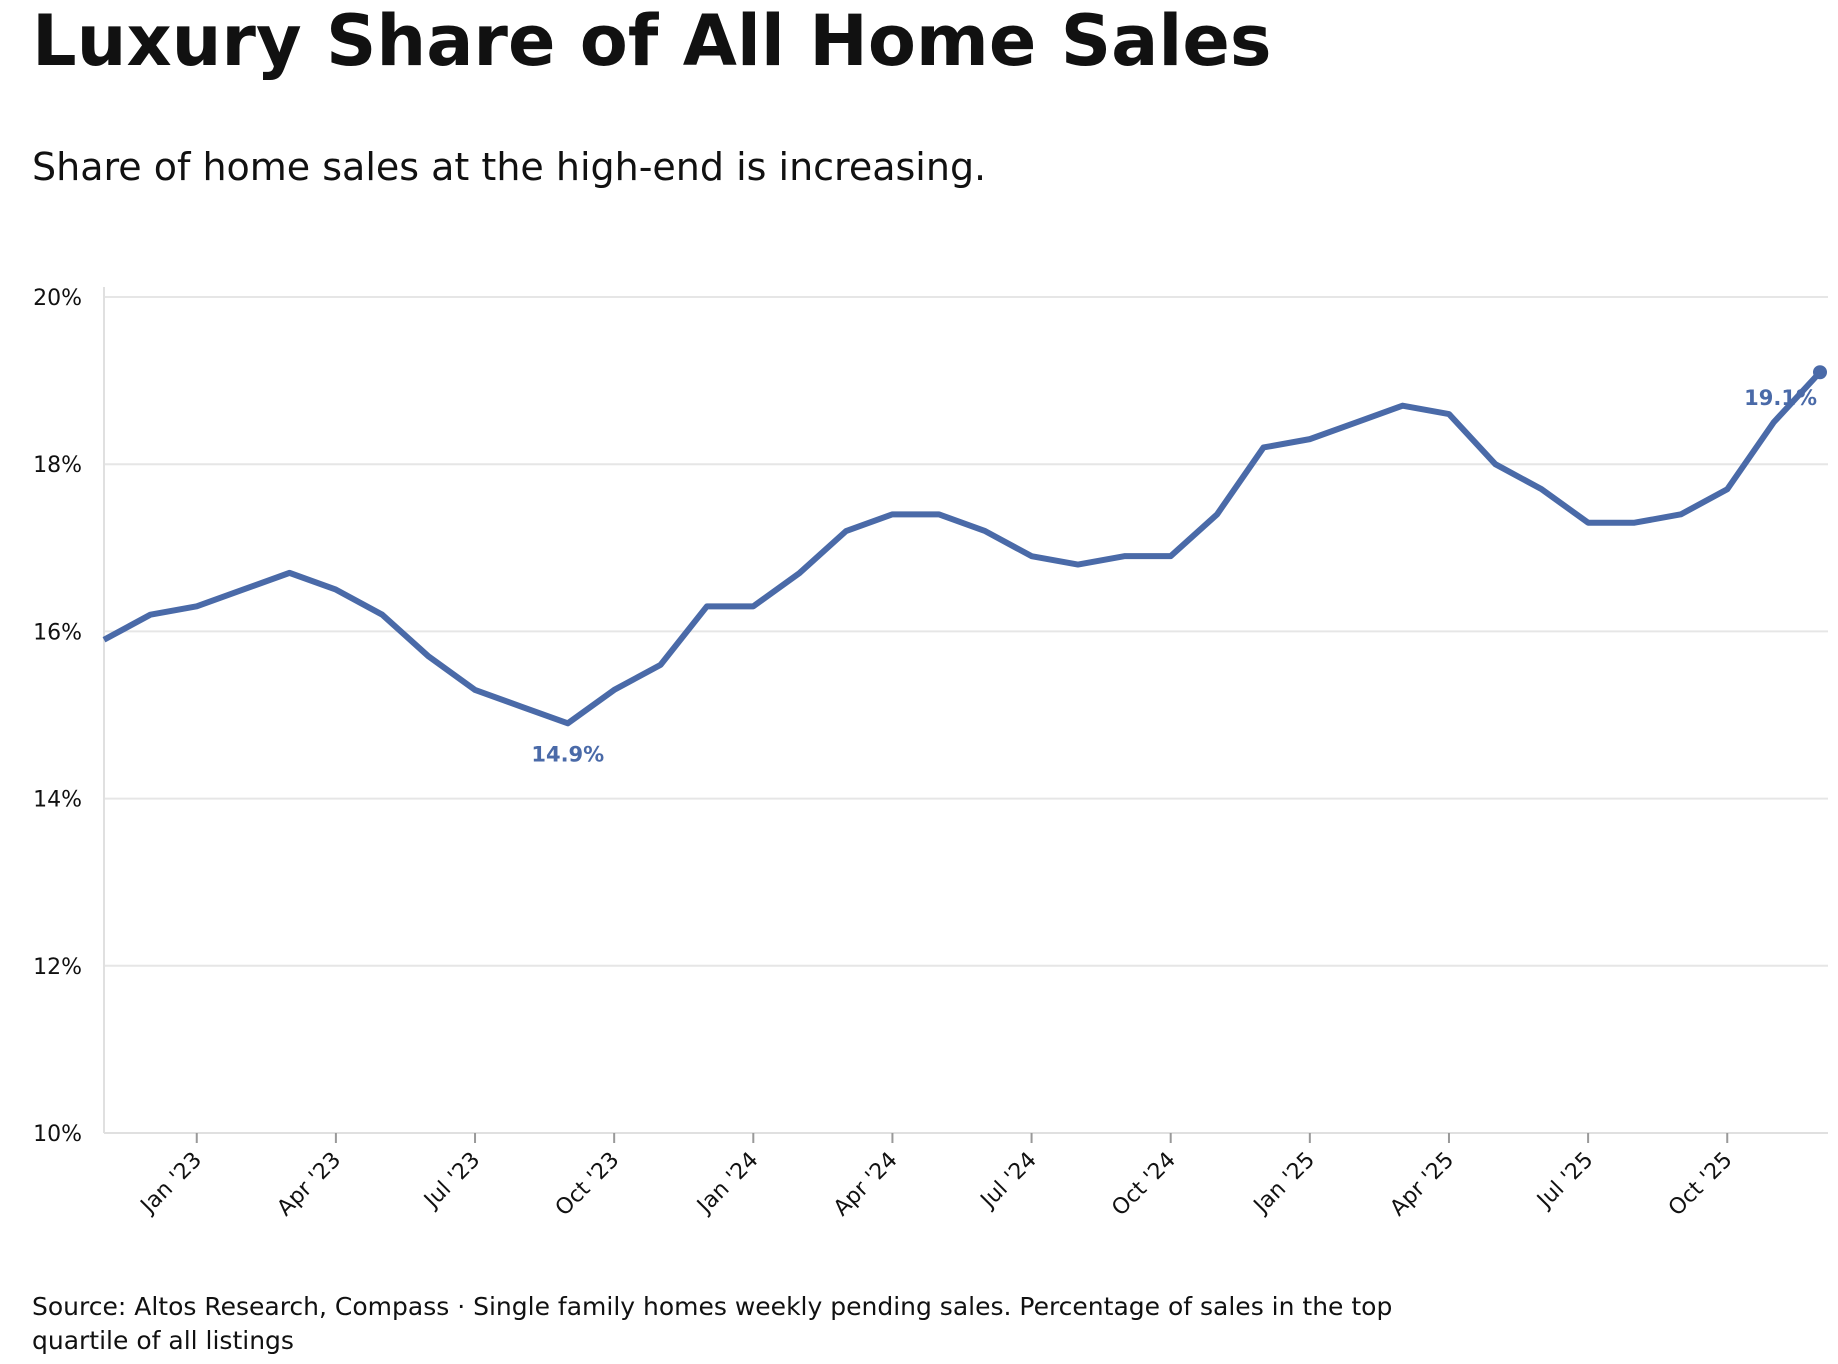 The image size is (1838, 1364). Describe the element at coordinates (567, 754) in the screenshot. I see `value-label: 14.9%` at that location.